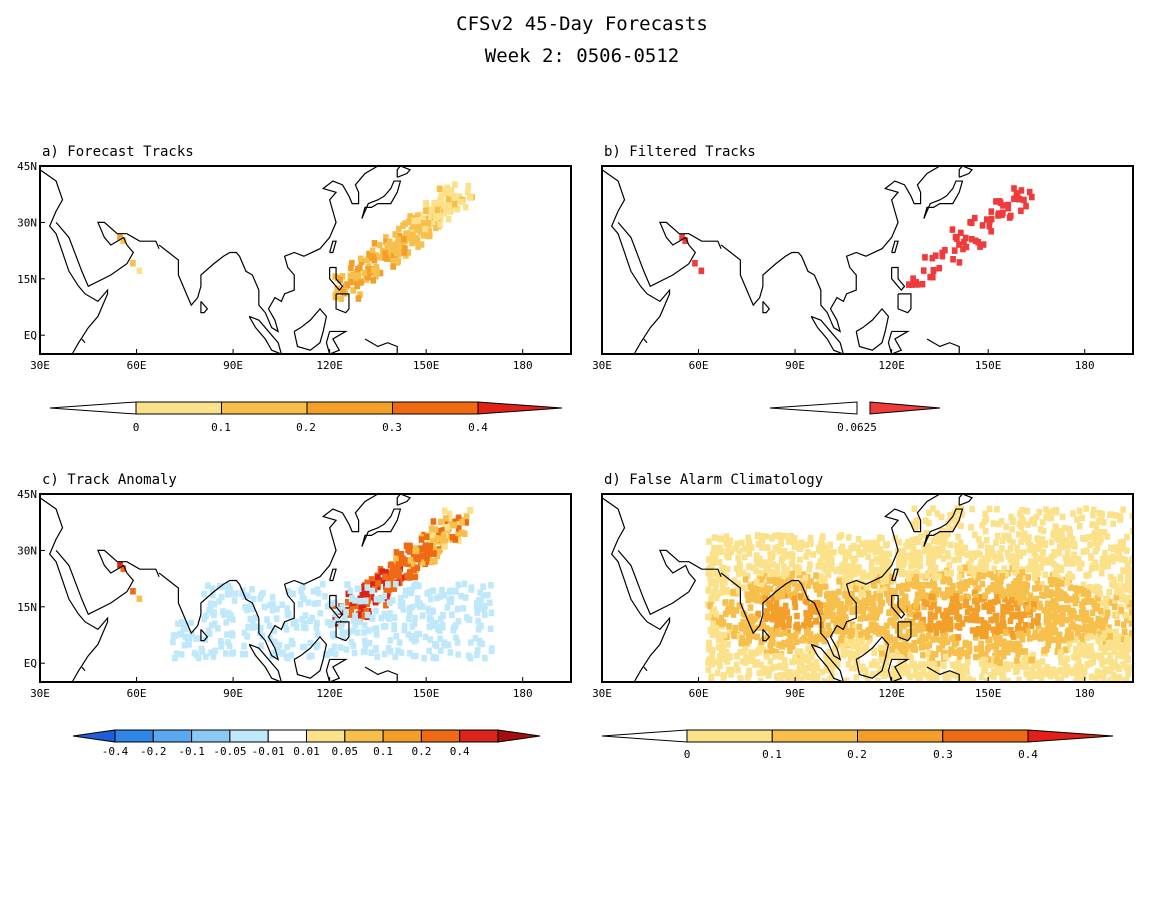  I want to click on lon-tick-label: 180, so click(1085, 365).